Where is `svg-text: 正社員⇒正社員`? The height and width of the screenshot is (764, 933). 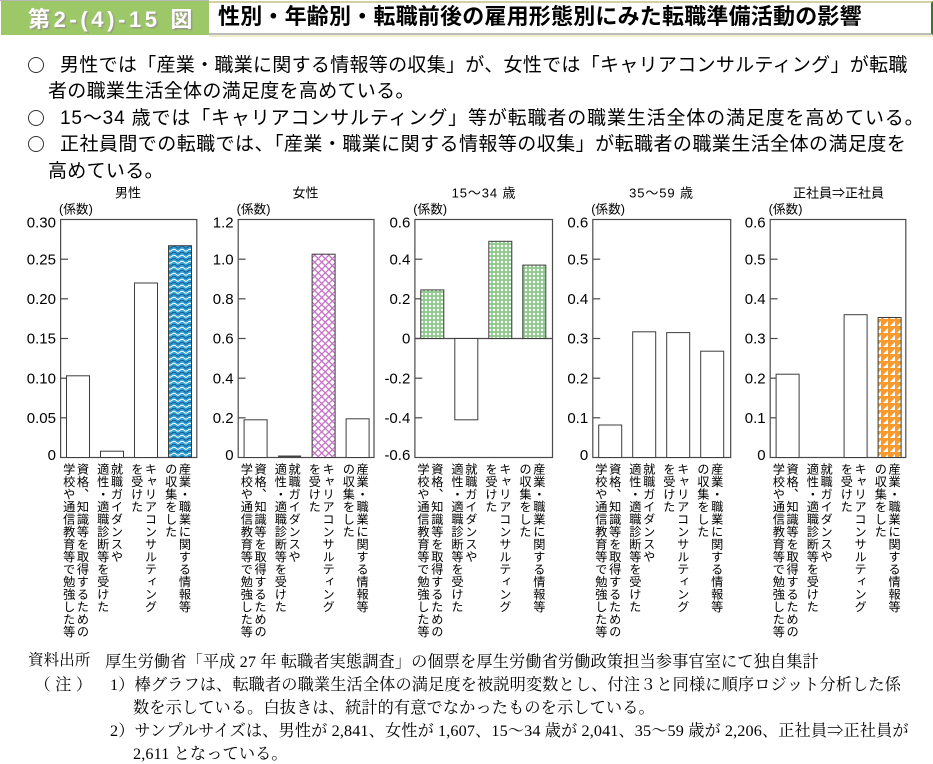 svg-text: 正社員⇒正社員 is located at coordinates (838, 192).